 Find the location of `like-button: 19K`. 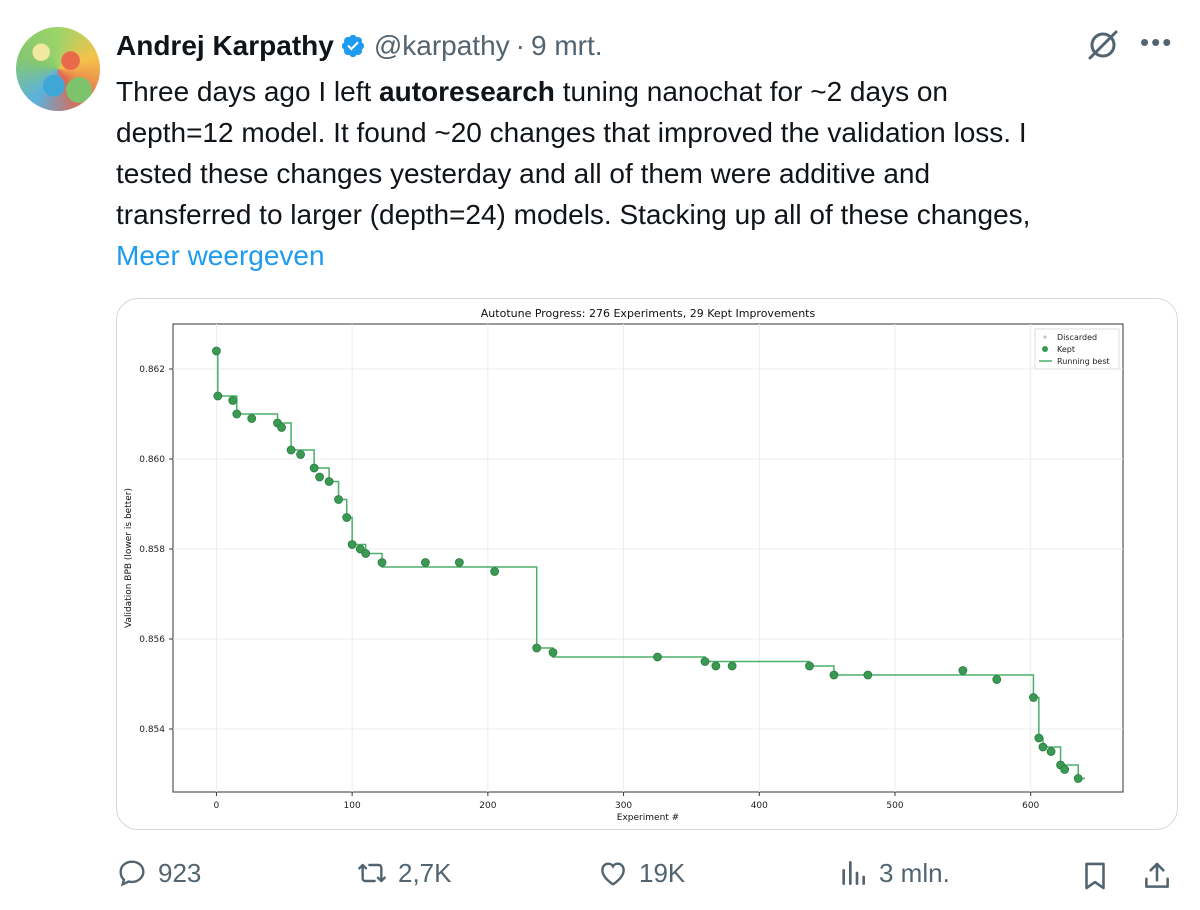

like-button: 19K is located at coordinates (641, 873).